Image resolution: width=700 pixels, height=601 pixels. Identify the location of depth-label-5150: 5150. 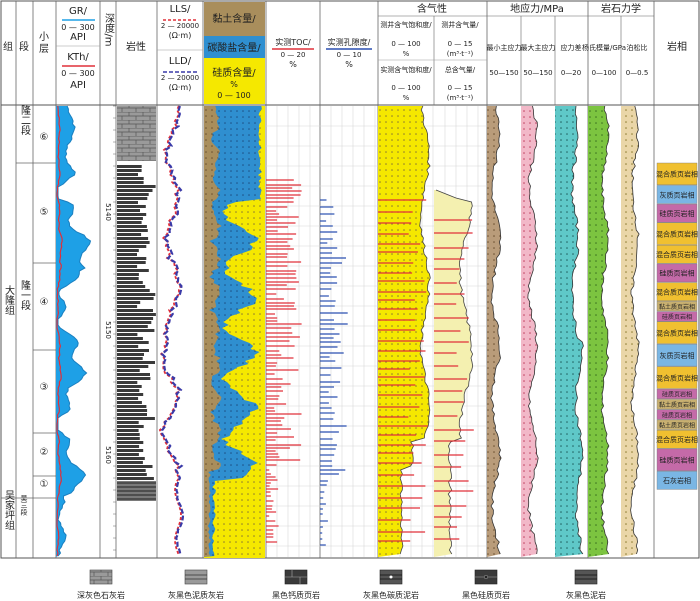
(108, 330).